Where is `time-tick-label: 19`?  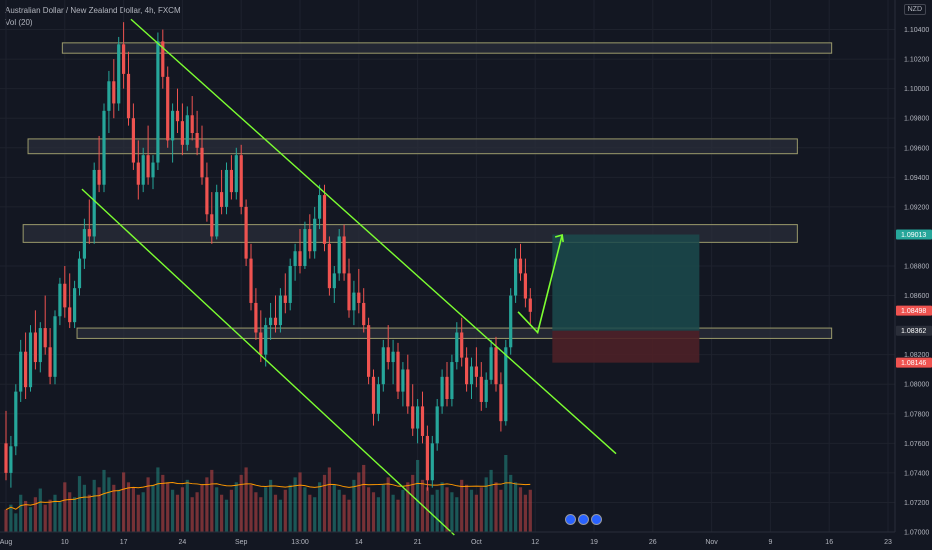 time-tick-label: 19 is located at coordinates (594, 542).